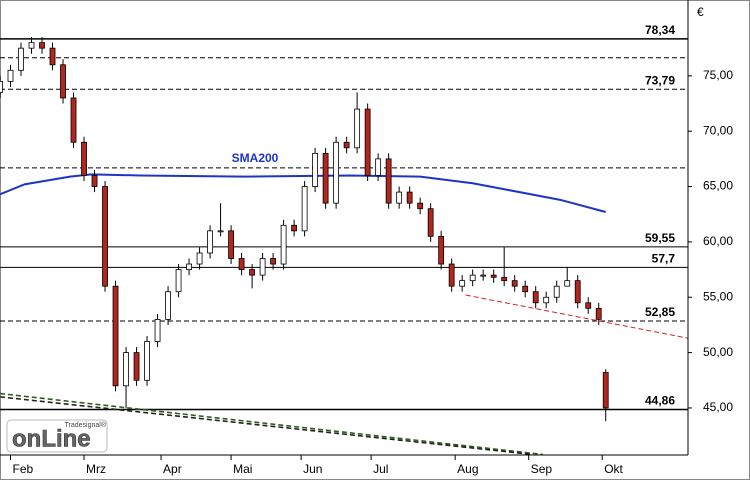 The height and width of the screenshot is (480, 750). What do you see at coordinates (242, 469) in the screenshot?
I see `x-tick-label: Mai` at bounding box center [242, 469].